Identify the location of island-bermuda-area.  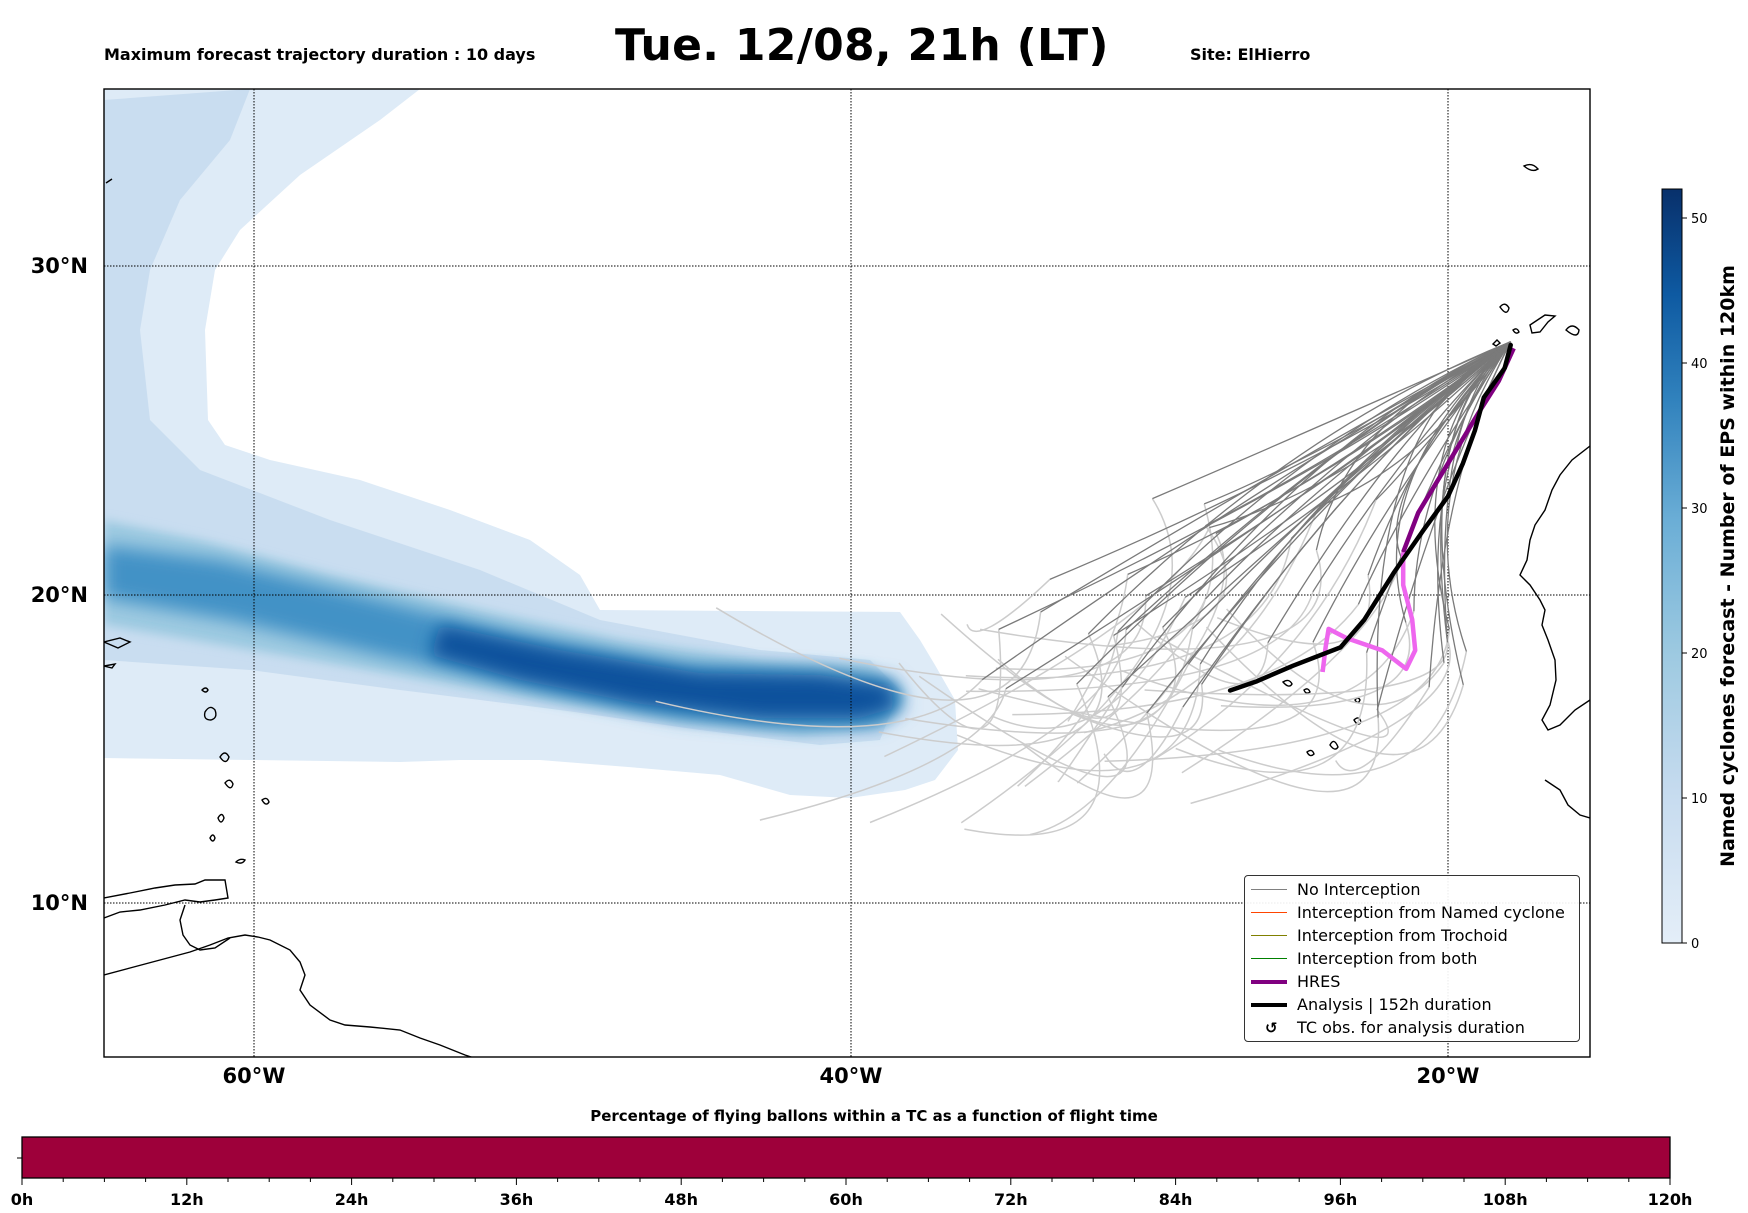
(109, 181).